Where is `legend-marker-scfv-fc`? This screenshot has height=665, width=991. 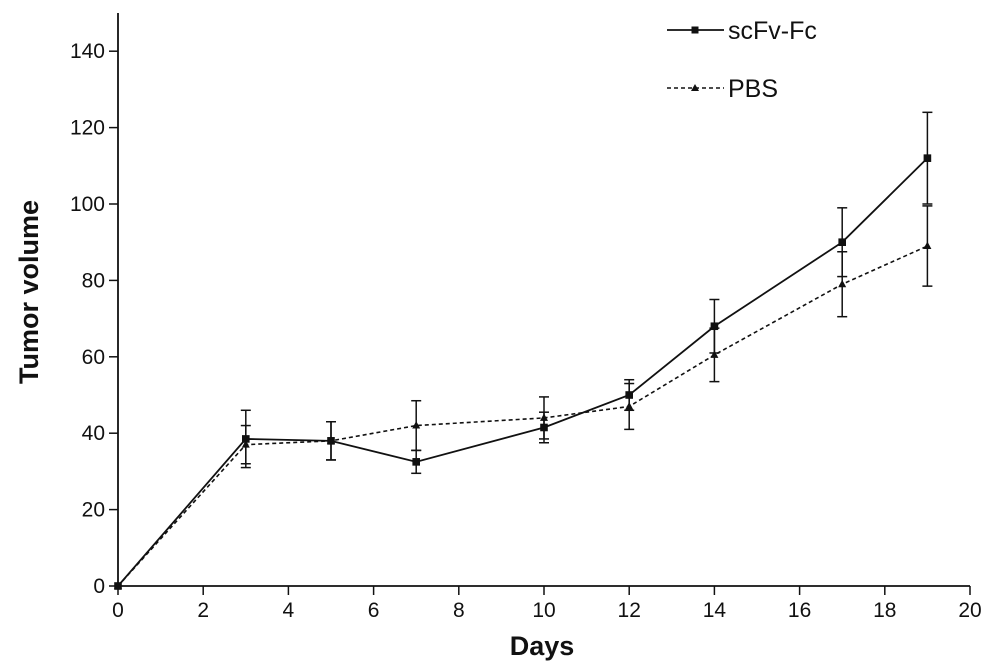 legend-marker-scfv-fc is located at coordinates (695, 30).